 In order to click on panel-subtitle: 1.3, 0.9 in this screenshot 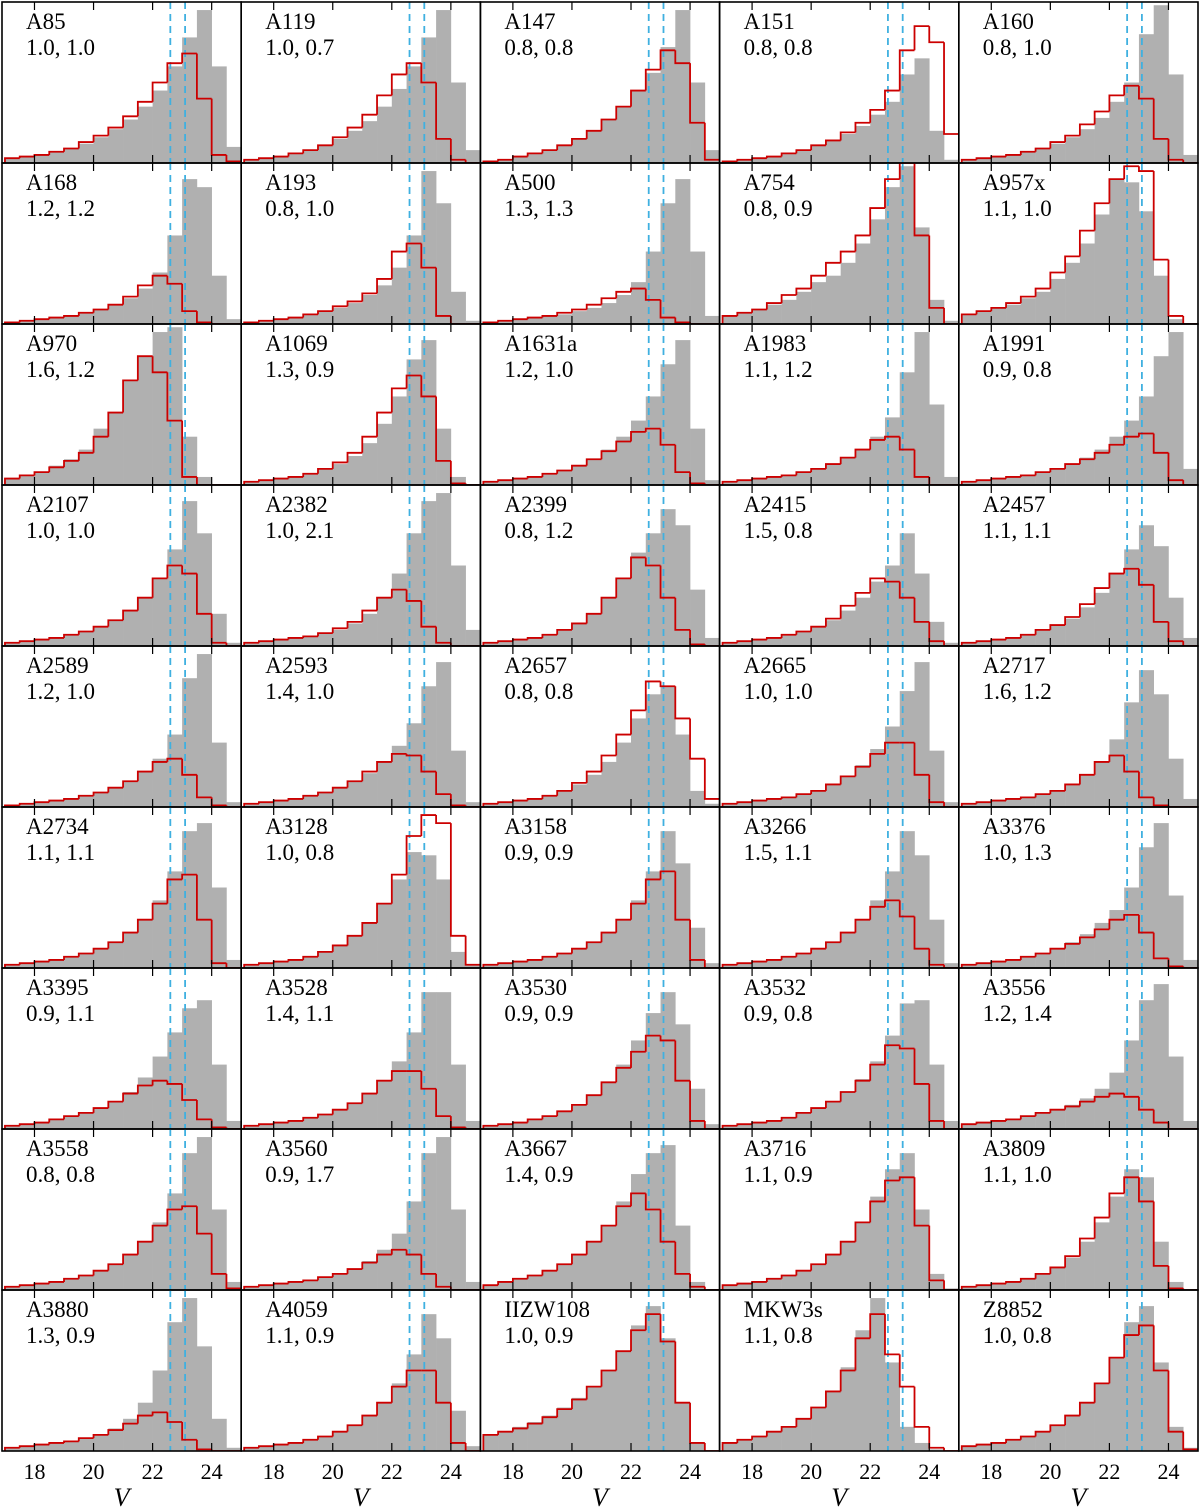, I will do `click(60, 1335)`.